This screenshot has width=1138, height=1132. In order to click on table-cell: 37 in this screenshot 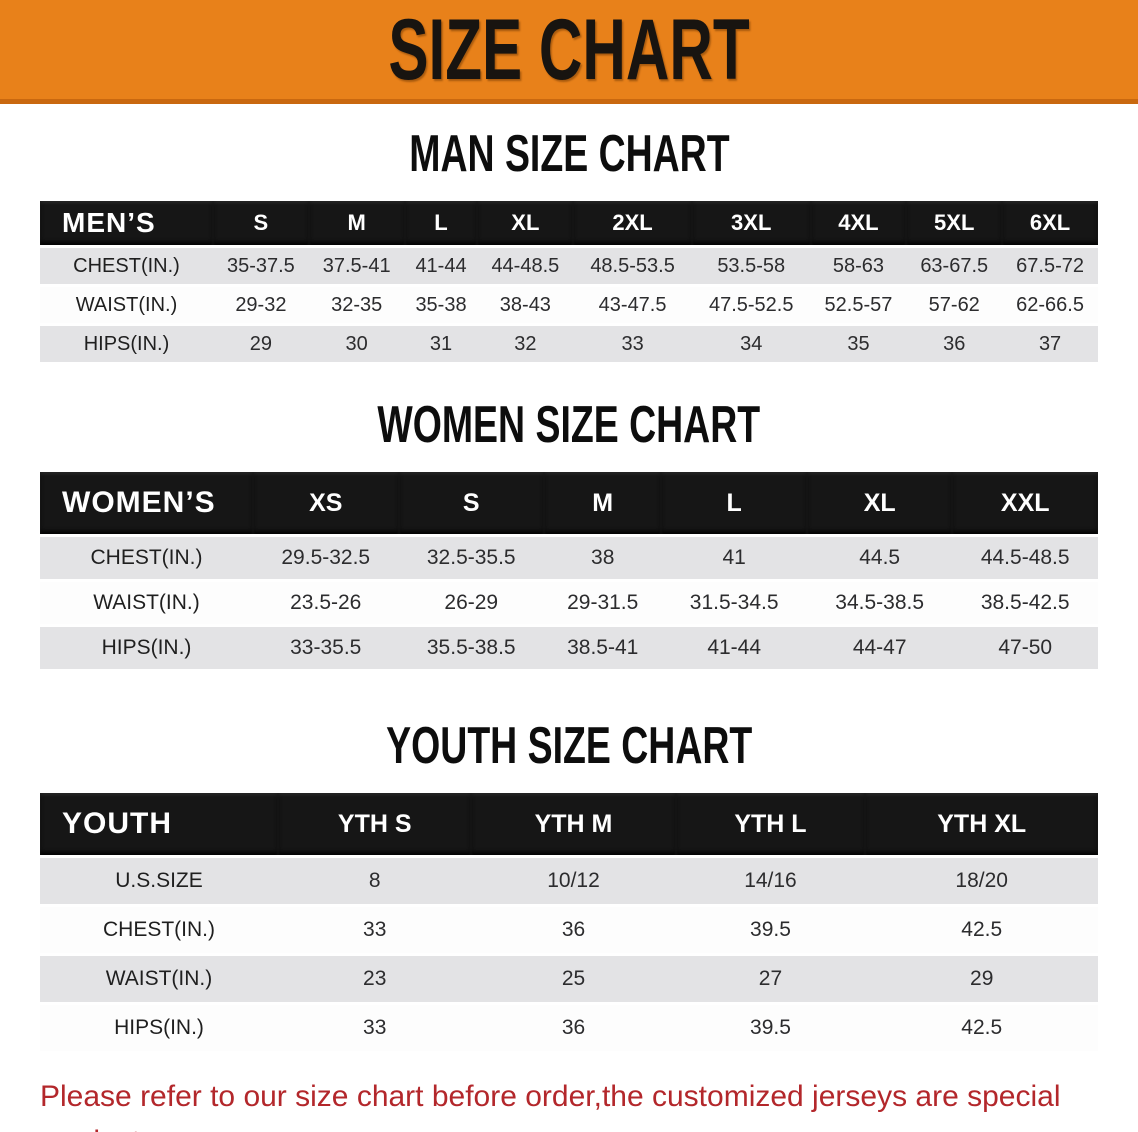, I will do `click(1050, 343)`.